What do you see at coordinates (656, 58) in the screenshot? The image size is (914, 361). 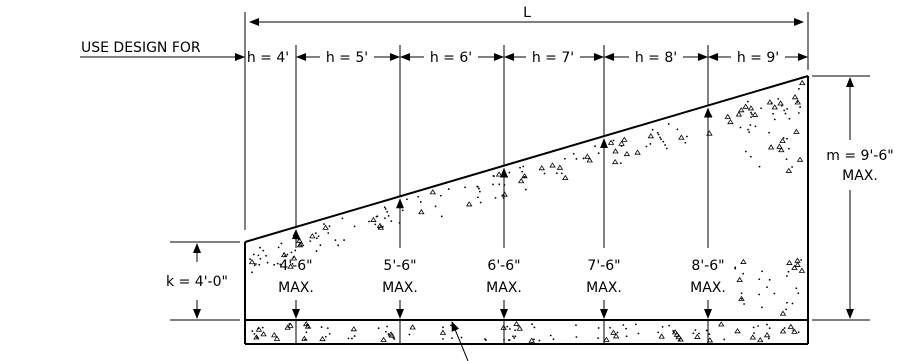 I see `h-segment-label: h = 8'` at bounding box center [656, 58].